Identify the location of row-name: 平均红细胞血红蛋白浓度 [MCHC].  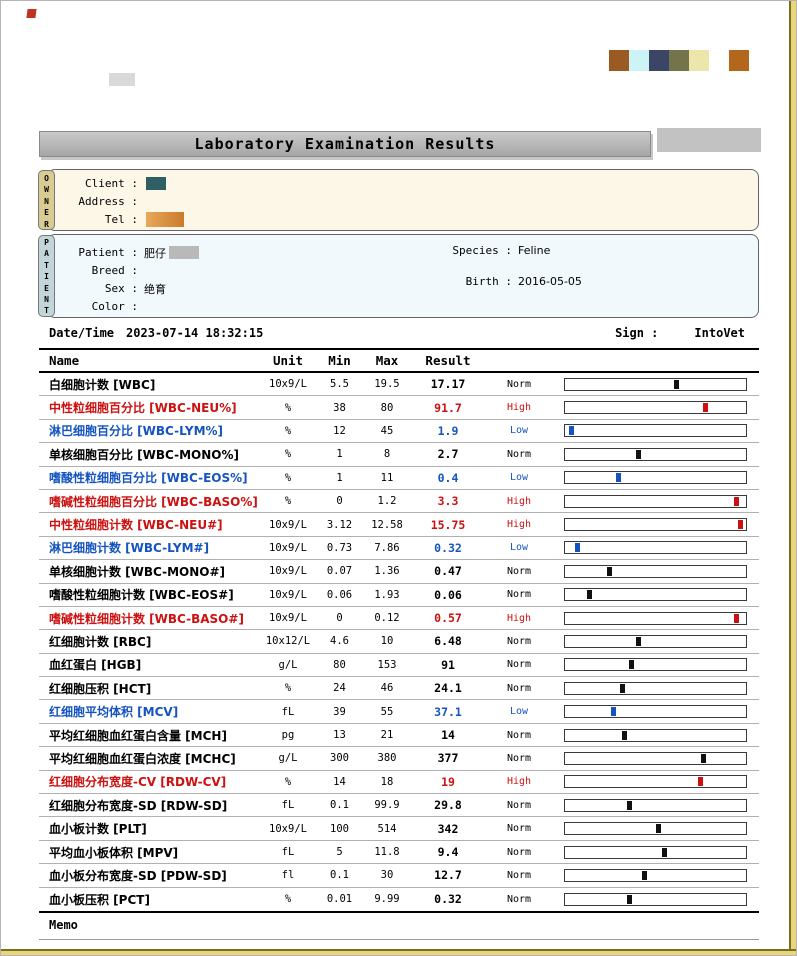
(142, 758).